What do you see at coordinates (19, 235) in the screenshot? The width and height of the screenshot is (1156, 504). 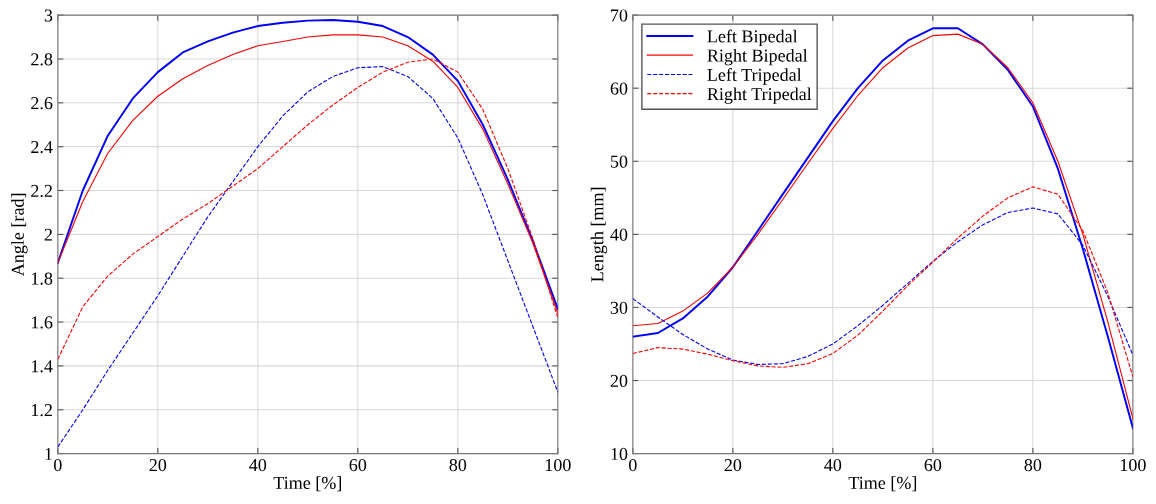 I see `y-axis-title: Angle [rad]` at bounding box center [19, 235].